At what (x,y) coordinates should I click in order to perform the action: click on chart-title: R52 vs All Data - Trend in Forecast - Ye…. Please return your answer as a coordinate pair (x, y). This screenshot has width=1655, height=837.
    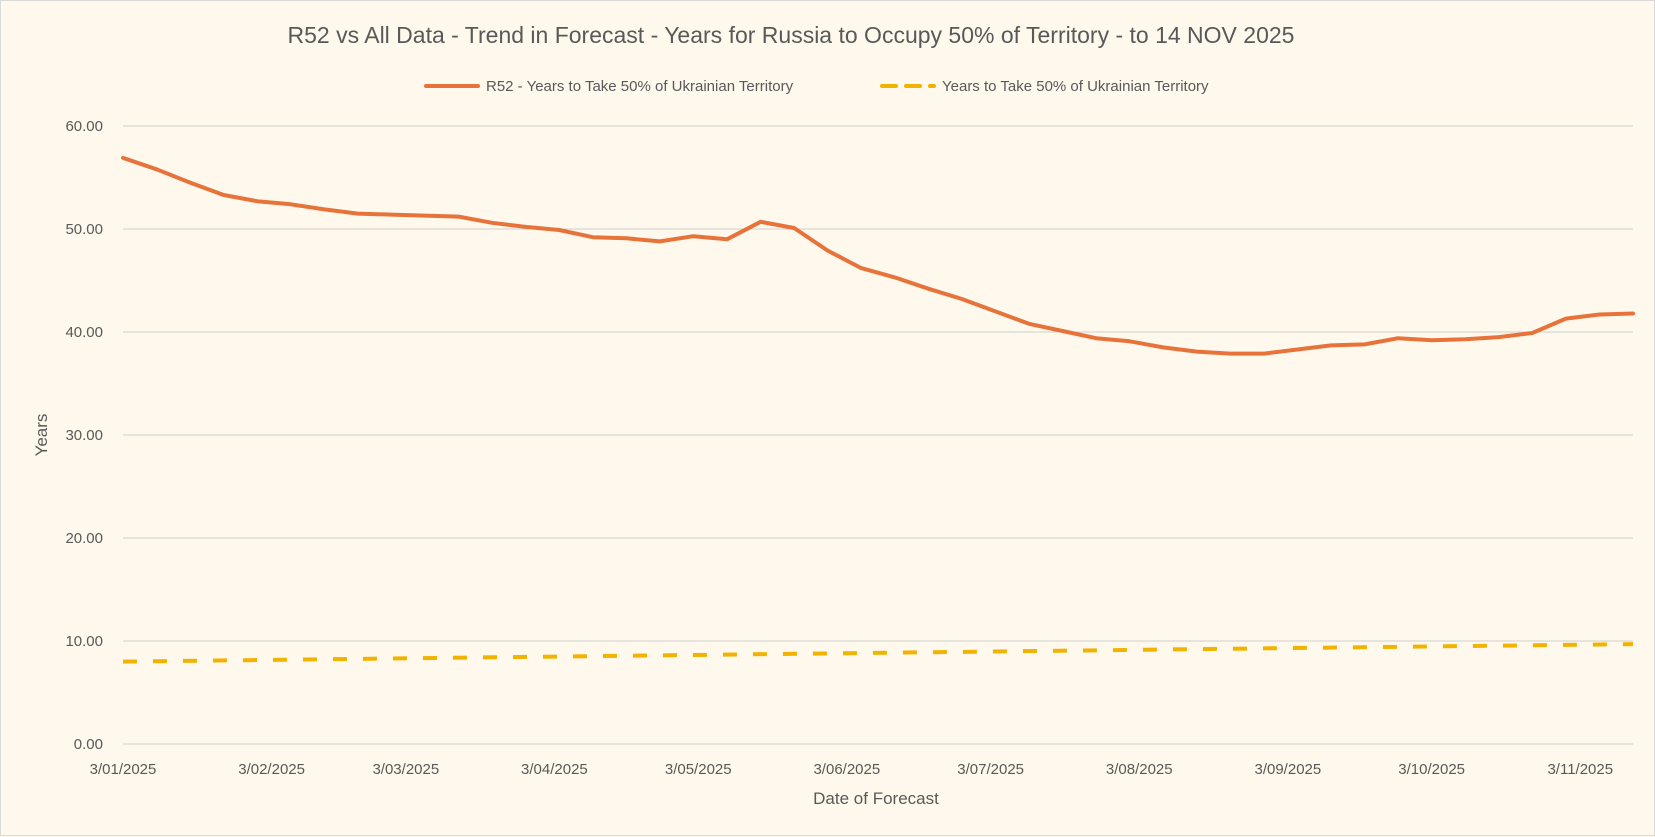
    Looking at the image, I should click on (791, 35).